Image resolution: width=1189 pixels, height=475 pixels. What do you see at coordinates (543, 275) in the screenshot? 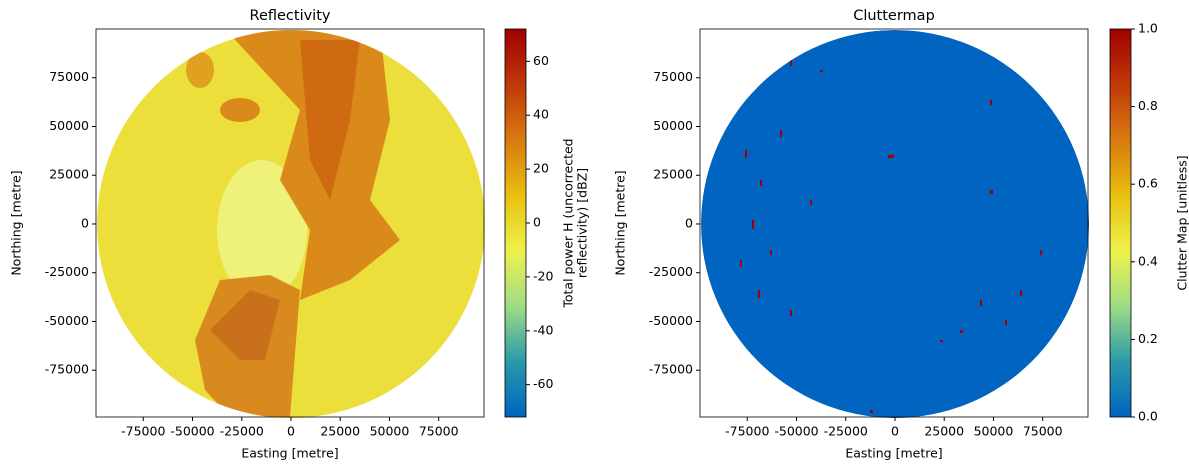
I see `colorbar-tick-label: -20` at bounding box center [543, 275].